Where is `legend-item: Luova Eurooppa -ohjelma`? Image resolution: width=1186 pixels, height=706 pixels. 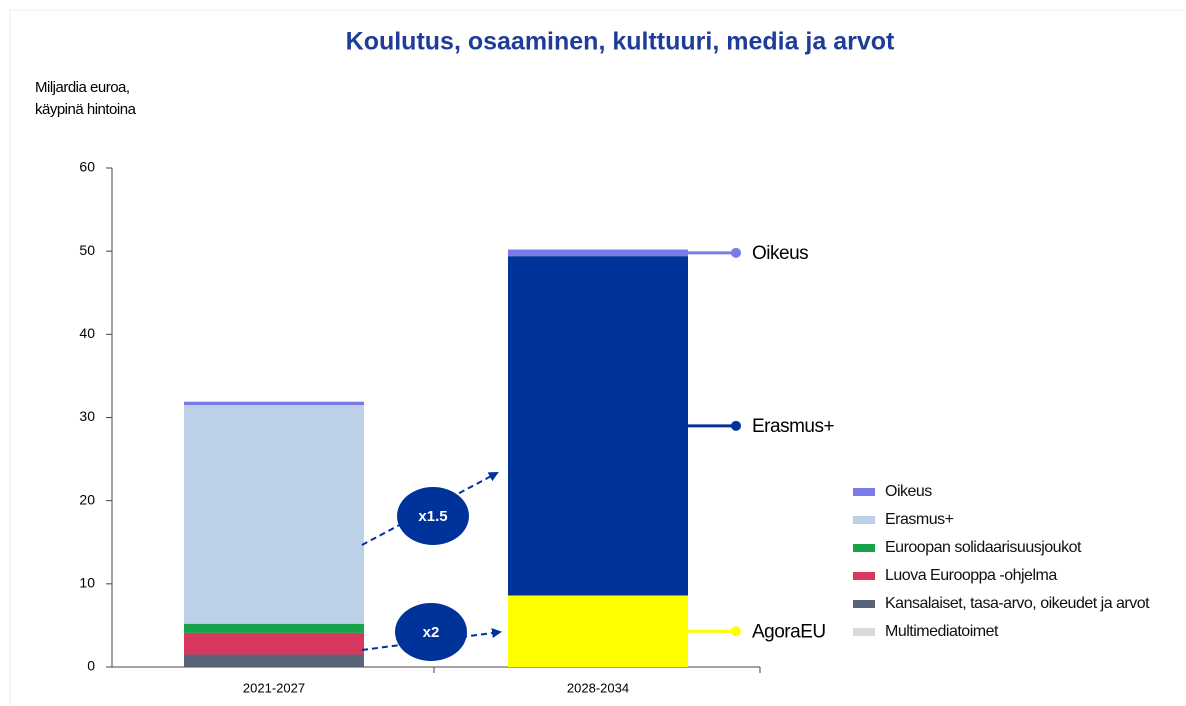 legend-item: Luova Eurooppa -ohjelma is located at coordinates (1019, 576).